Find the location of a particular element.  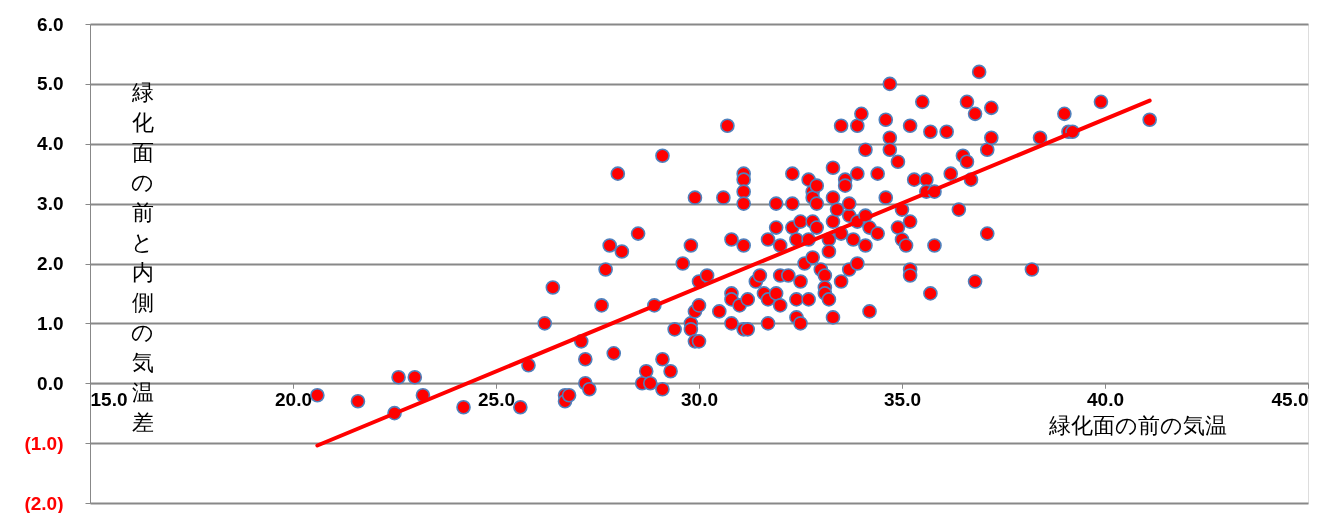

x-axis-title: 緑化面の前の気温 is located at coordinates (1137, 425).